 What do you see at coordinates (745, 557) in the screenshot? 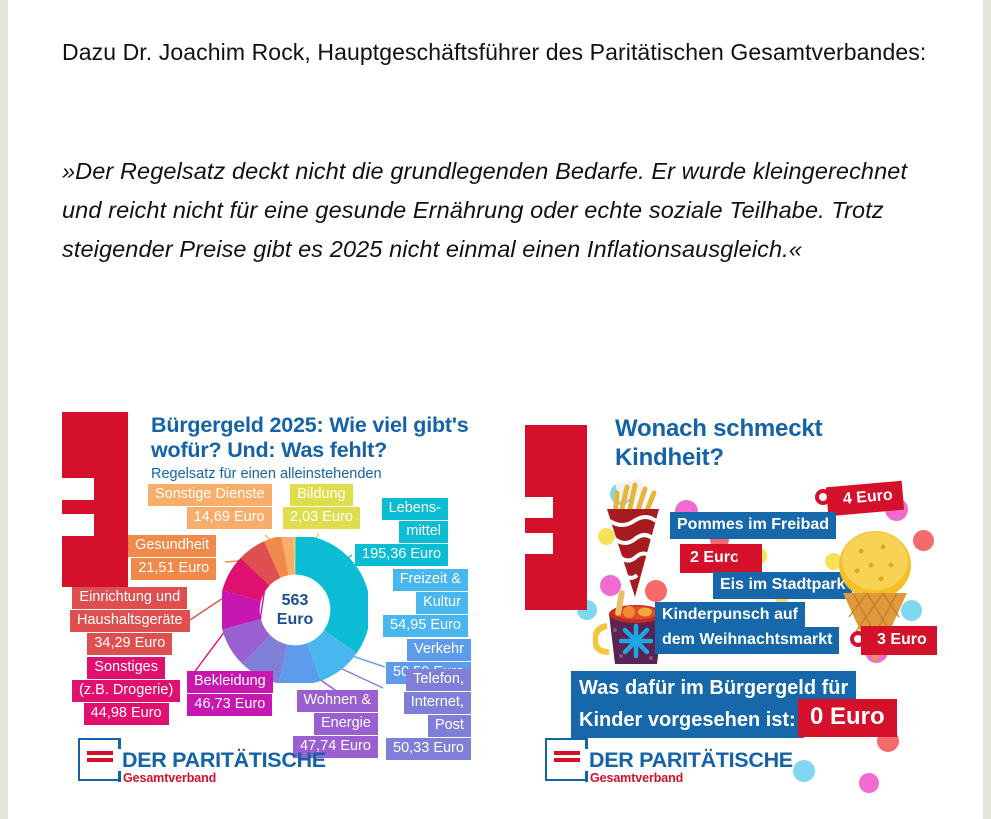
I see `price-tag-hole-icon` at bounding box center [745, 557].